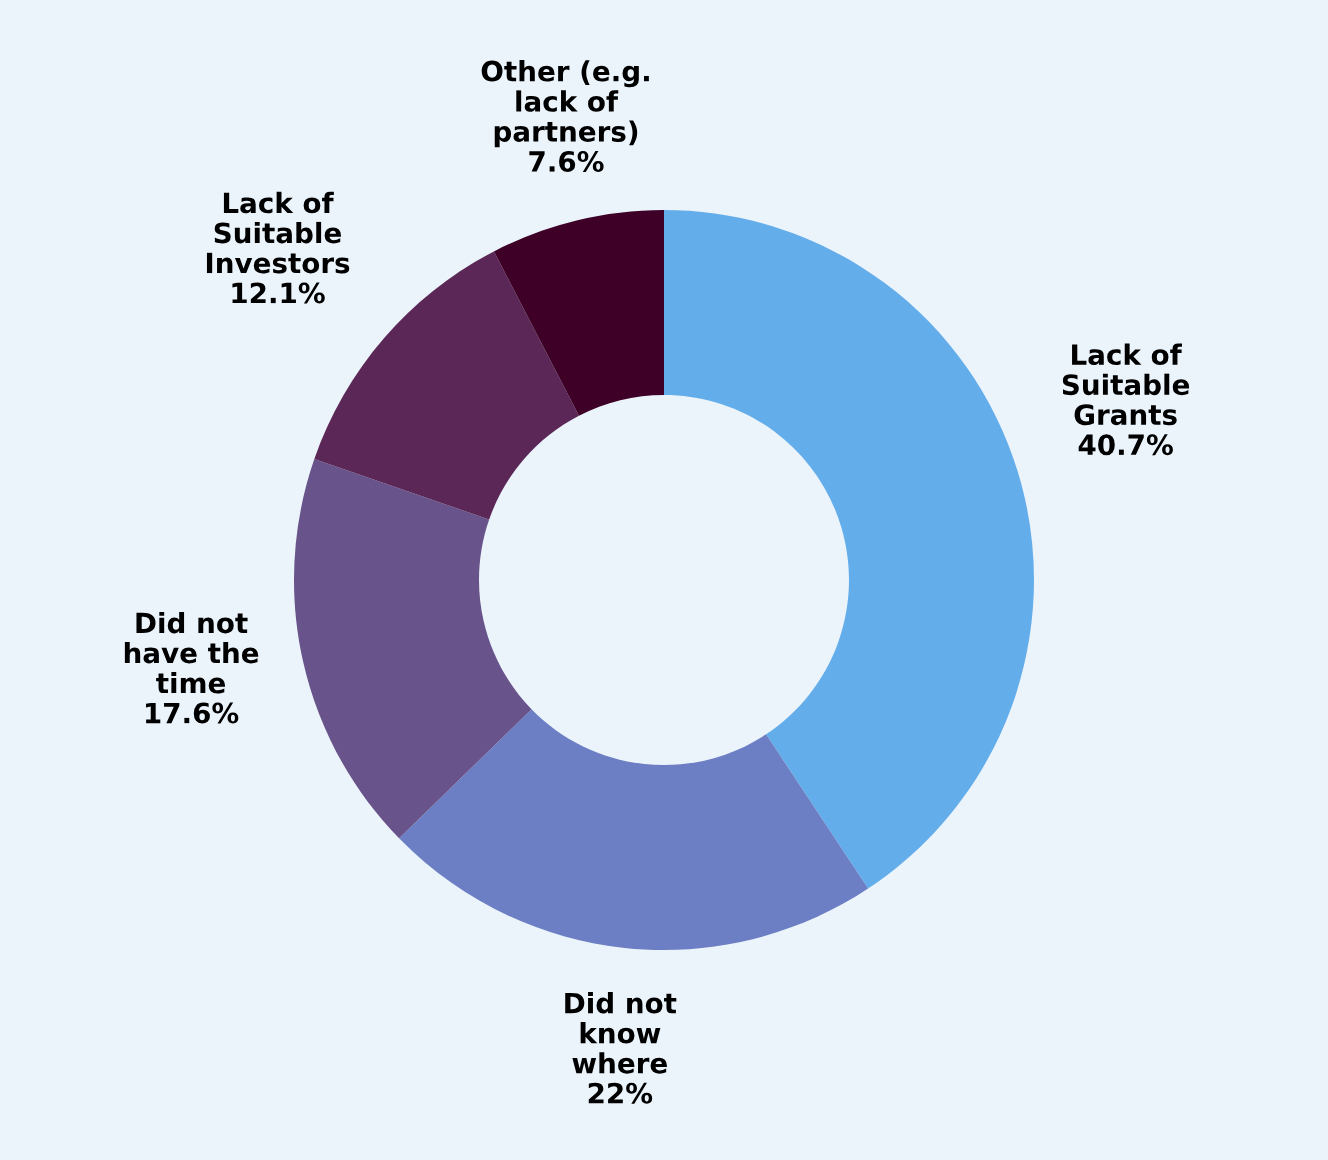 The image size is (1328, 1160). What do you see at coordinates (191, 652) in the screenshot?
I see `slice-label: Did not have the time` at bounding box center [191, 652].